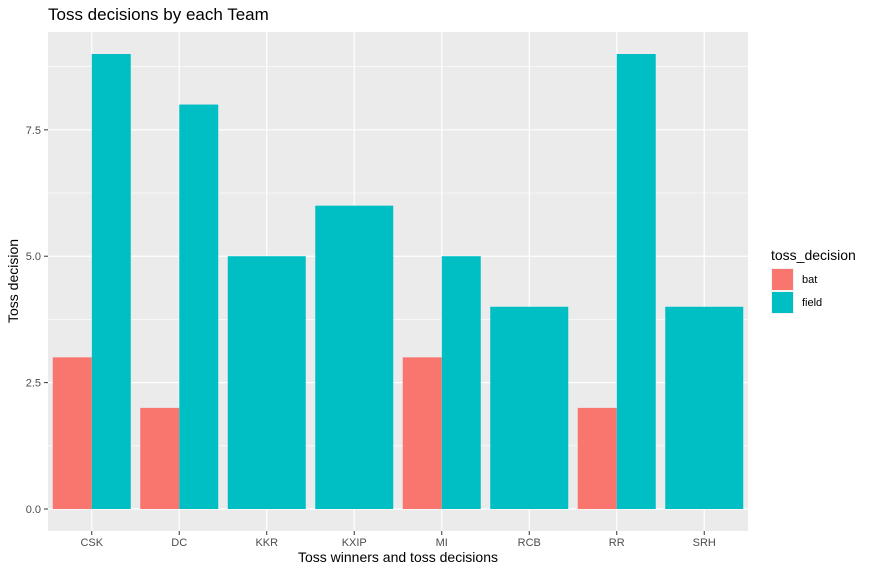 The width and height of the screenshot is (872, 572). What do you see at coordinates (597, 458) in the screenshot?
I see `bar-rr-bat` at bounding box center [597, 458].